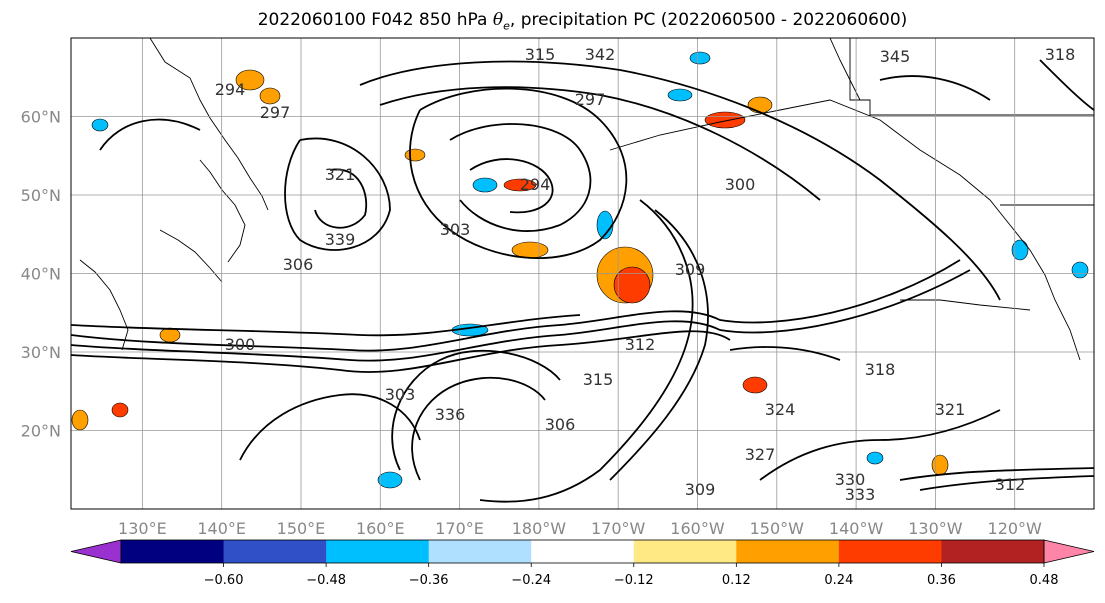 The width and height of the screenshot is (1105, 603). Describe the element at coordinates (600, 54) in the screenshot. I see `contour-label: 342` at that location.